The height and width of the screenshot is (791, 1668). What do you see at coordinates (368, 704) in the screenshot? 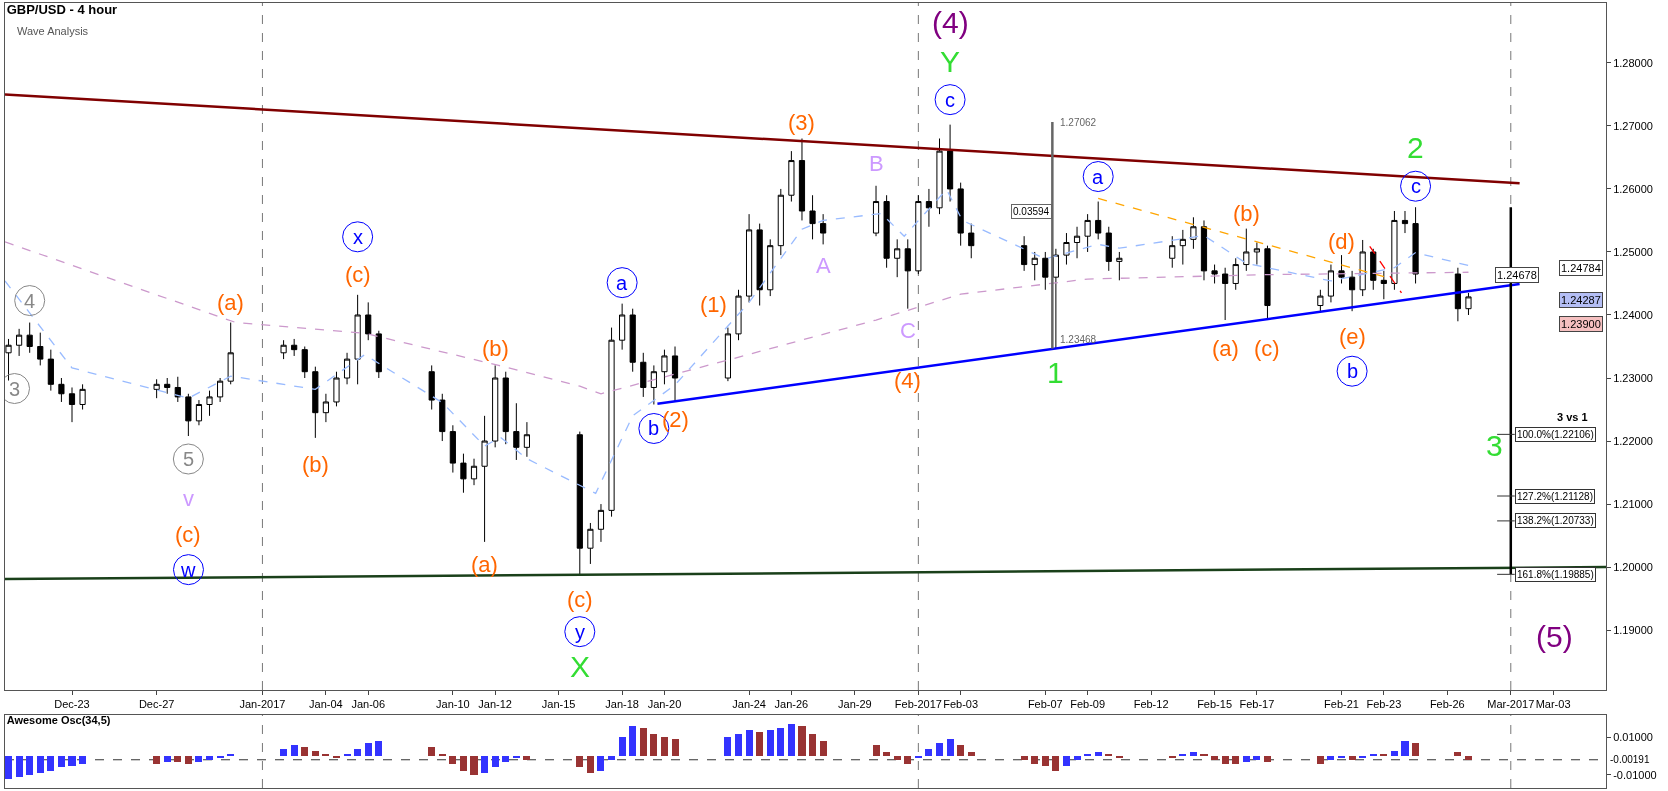
I see `x-tick-label: Jan-06` at bounding box center [368, 704].